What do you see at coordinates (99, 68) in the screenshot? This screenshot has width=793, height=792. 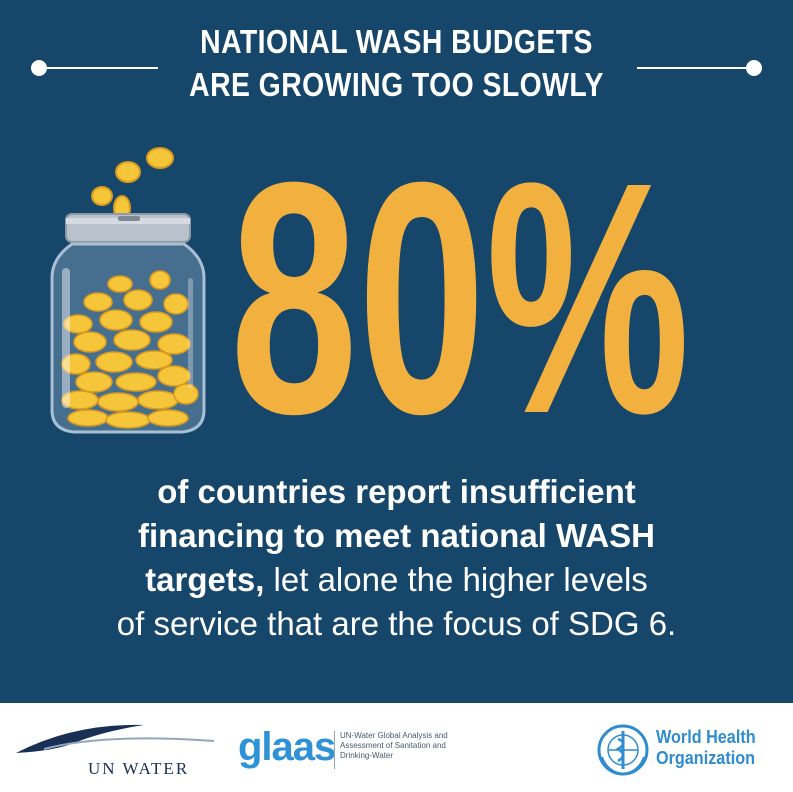 I see `headline-rule-left` at bounding box center [99, 68].